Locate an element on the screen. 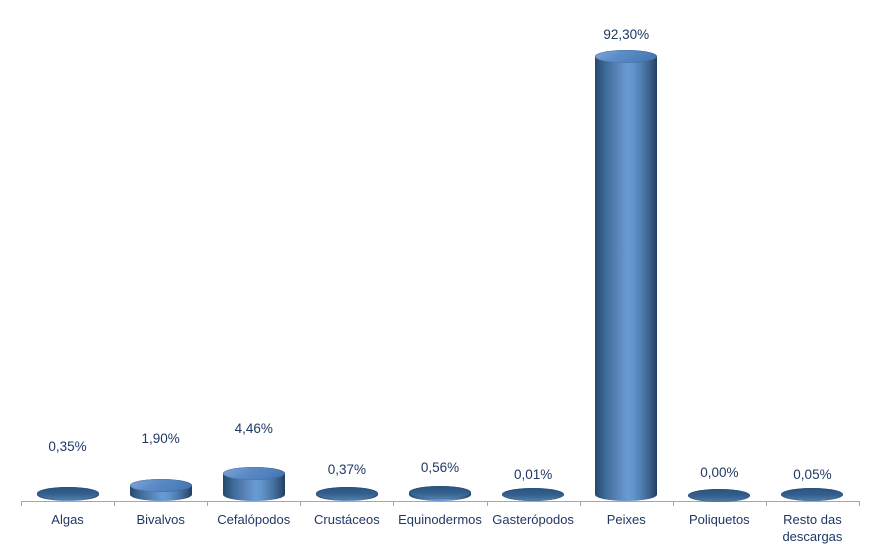 The height and width of the screenshot is (557, 879). value-label-0: 0,35% is located at coordinates (67, 446).